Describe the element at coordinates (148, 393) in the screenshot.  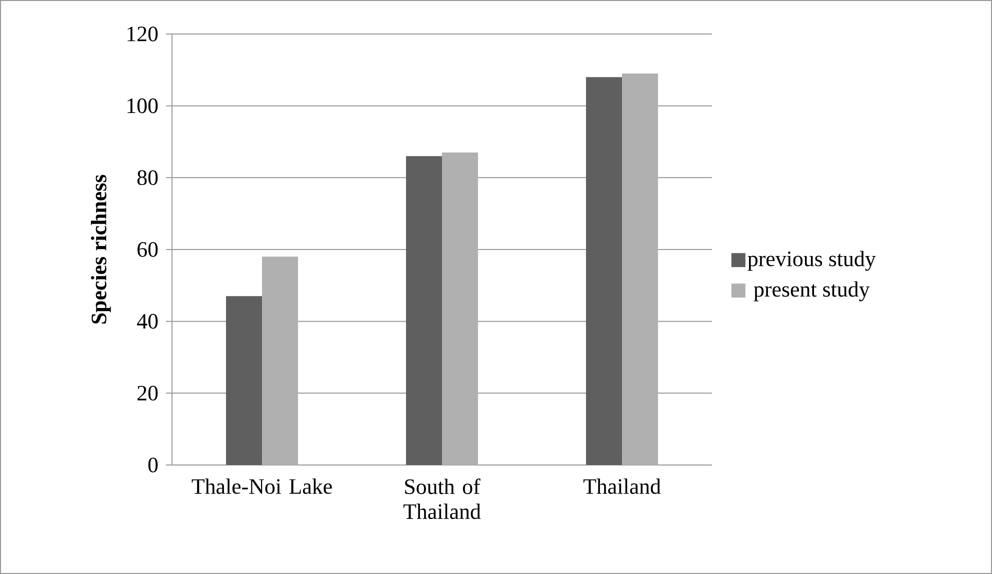
I see `y-tick-label: 20` at that location.